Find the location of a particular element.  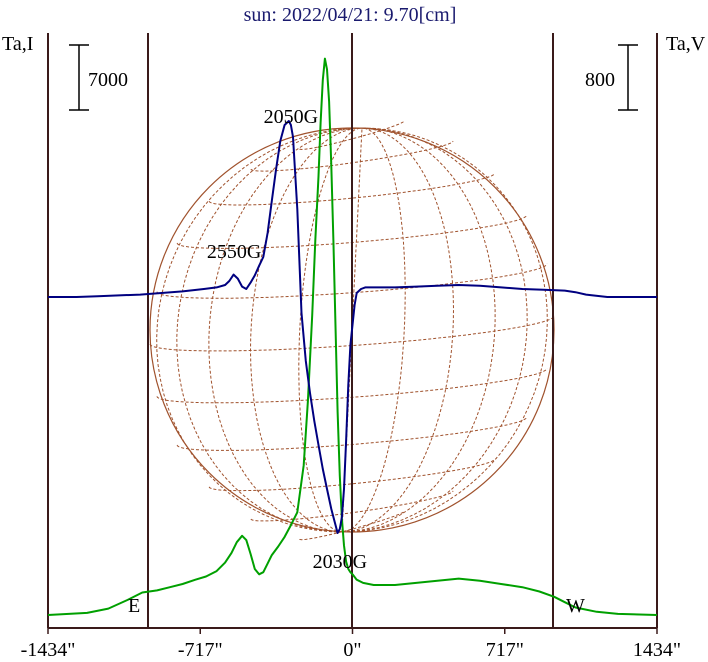

right-scale-bar is located at coordinates (628, 77).